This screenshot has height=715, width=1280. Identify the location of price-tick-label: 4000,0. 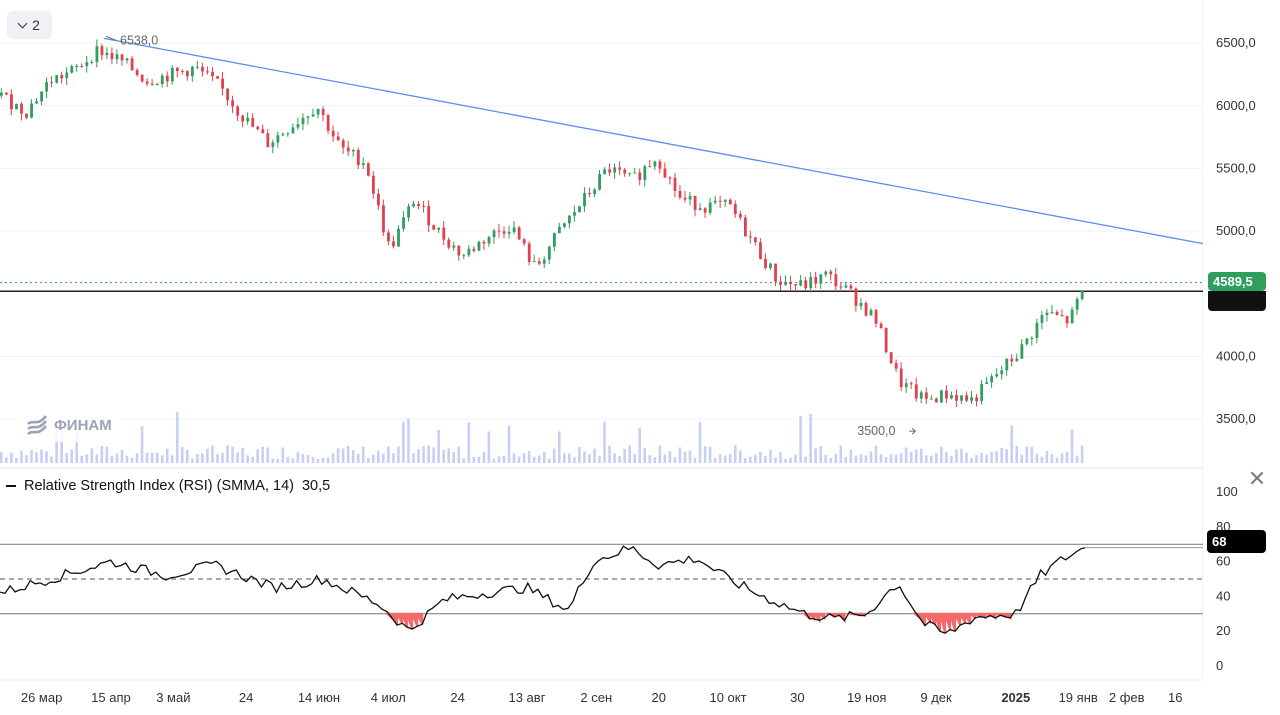
(1236, 355).